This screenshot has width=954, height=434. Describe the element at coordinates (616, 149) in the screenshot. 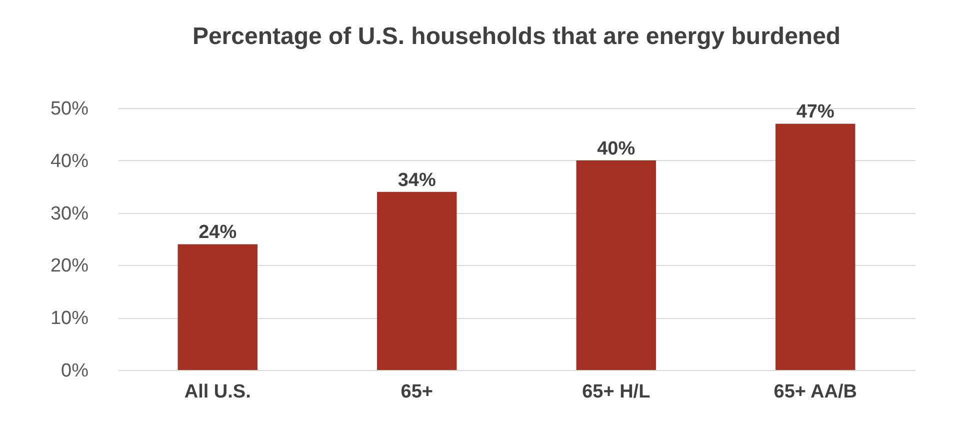

I see `data-label: 40%` at that location.